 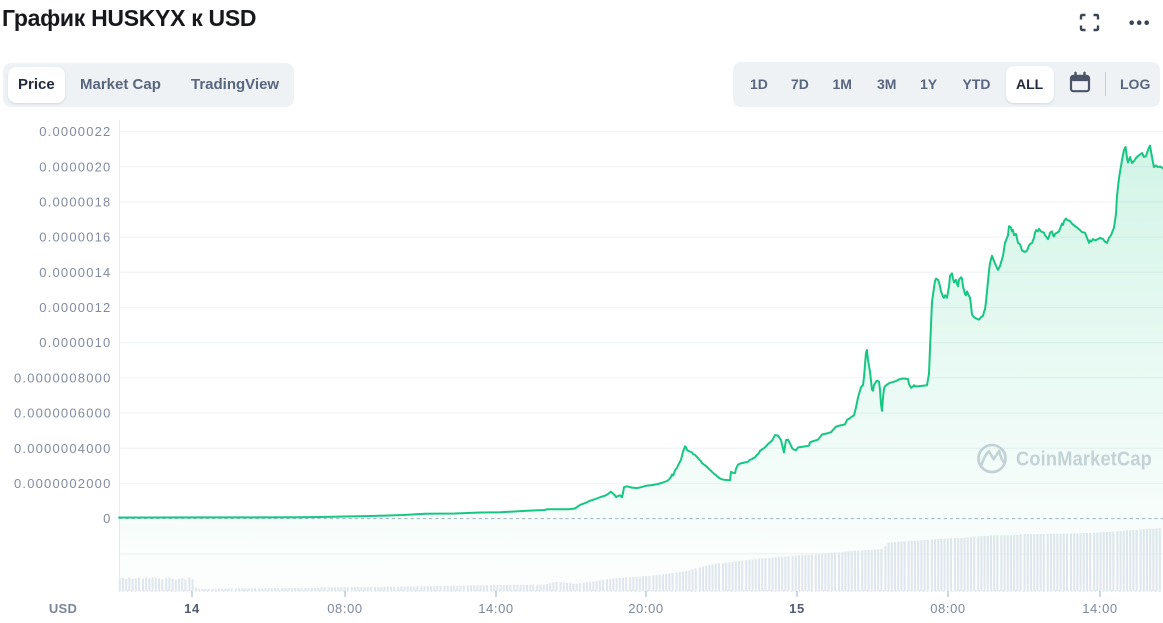 I want to click on svg-text: 14, so click(x=192, y=608).